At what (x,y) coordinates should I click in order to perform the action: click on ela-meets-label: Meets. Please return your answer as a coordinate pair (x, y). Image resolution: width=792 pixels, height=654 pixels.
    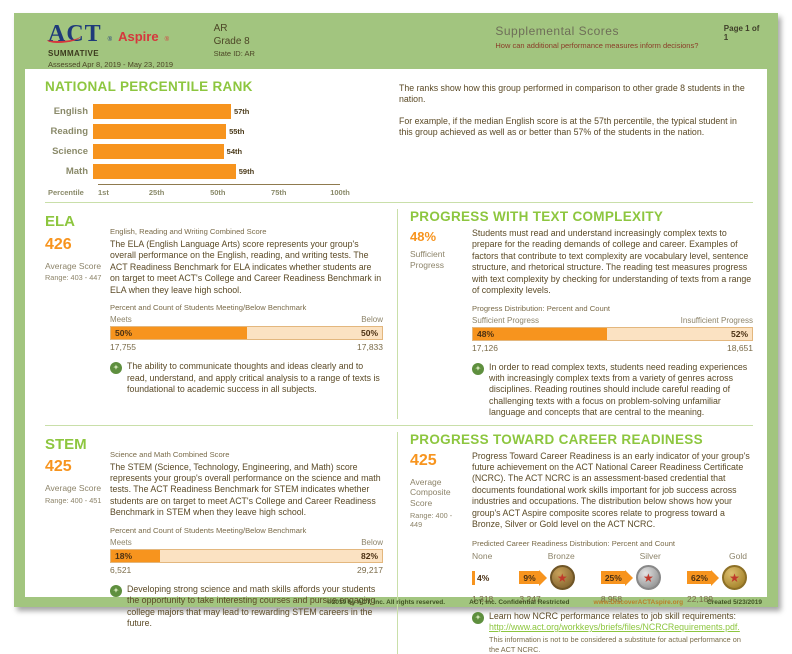
    Looking at the image, I should click on (121, 320).